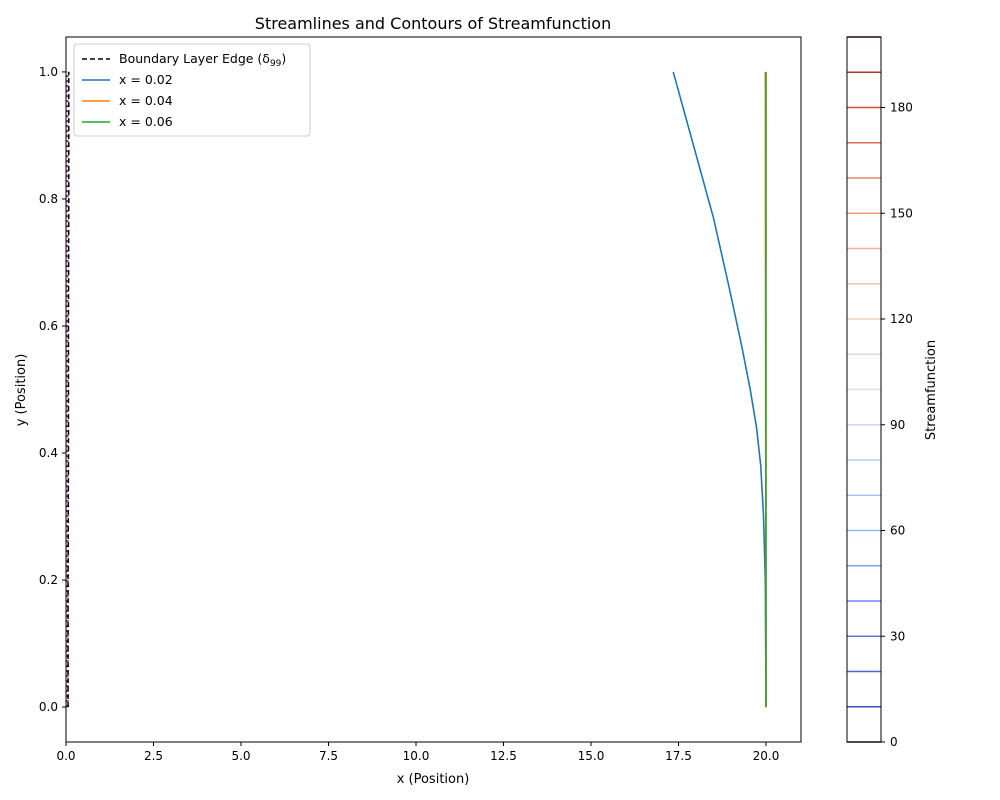 The image size is (1000, 800). I want to click on colorbar-tick-label: 30, so click(897, 636).